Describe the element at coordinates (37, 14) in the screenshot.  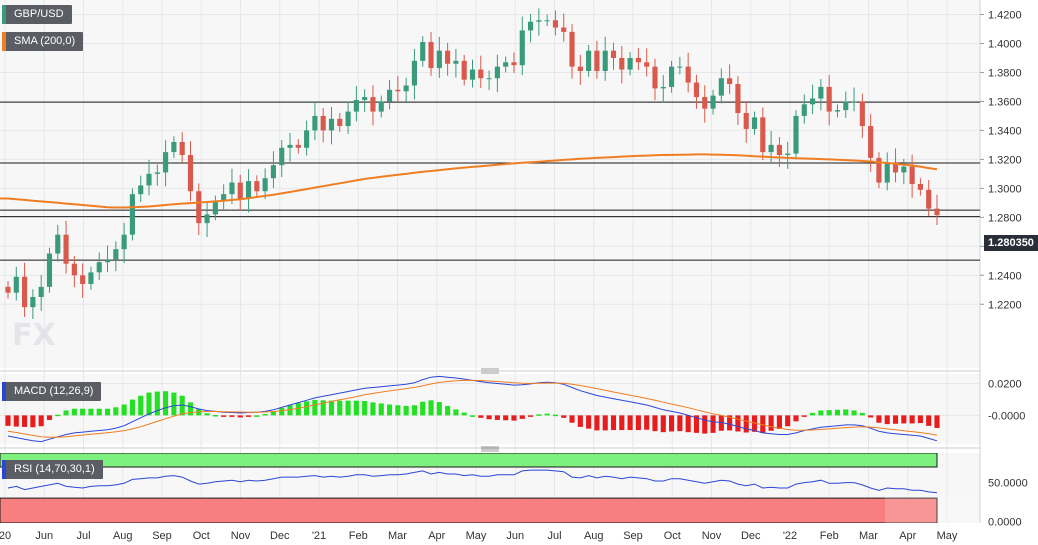
I see `symbol-legend: GBP/USD` at that location.